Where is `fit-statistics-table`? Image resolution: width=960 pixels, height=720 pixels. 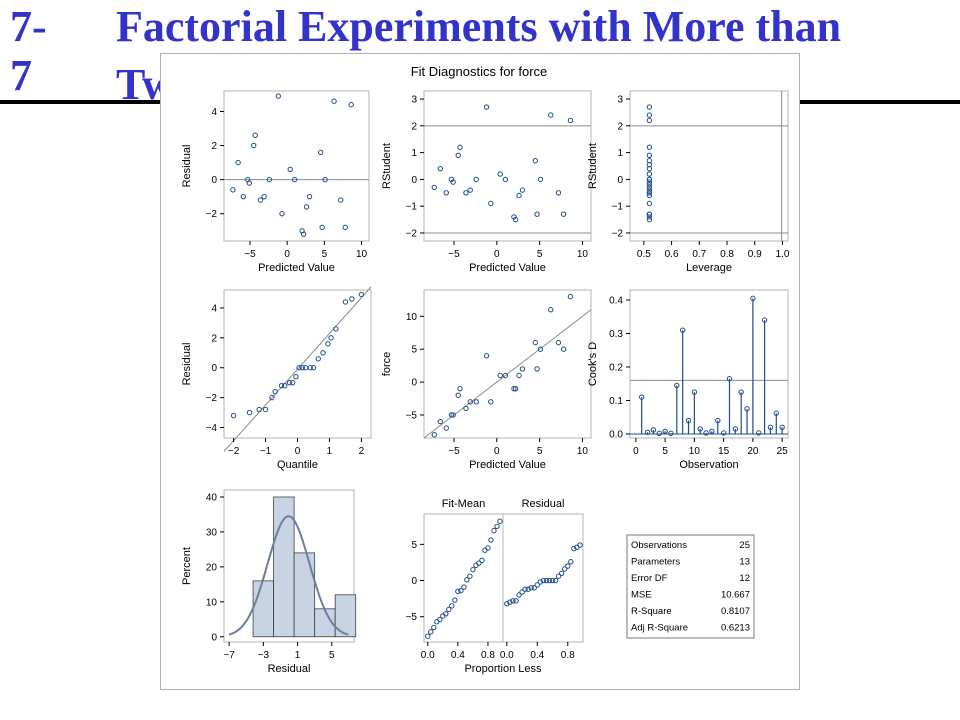
fit-statistics-table is located at coordinates (690, 586).